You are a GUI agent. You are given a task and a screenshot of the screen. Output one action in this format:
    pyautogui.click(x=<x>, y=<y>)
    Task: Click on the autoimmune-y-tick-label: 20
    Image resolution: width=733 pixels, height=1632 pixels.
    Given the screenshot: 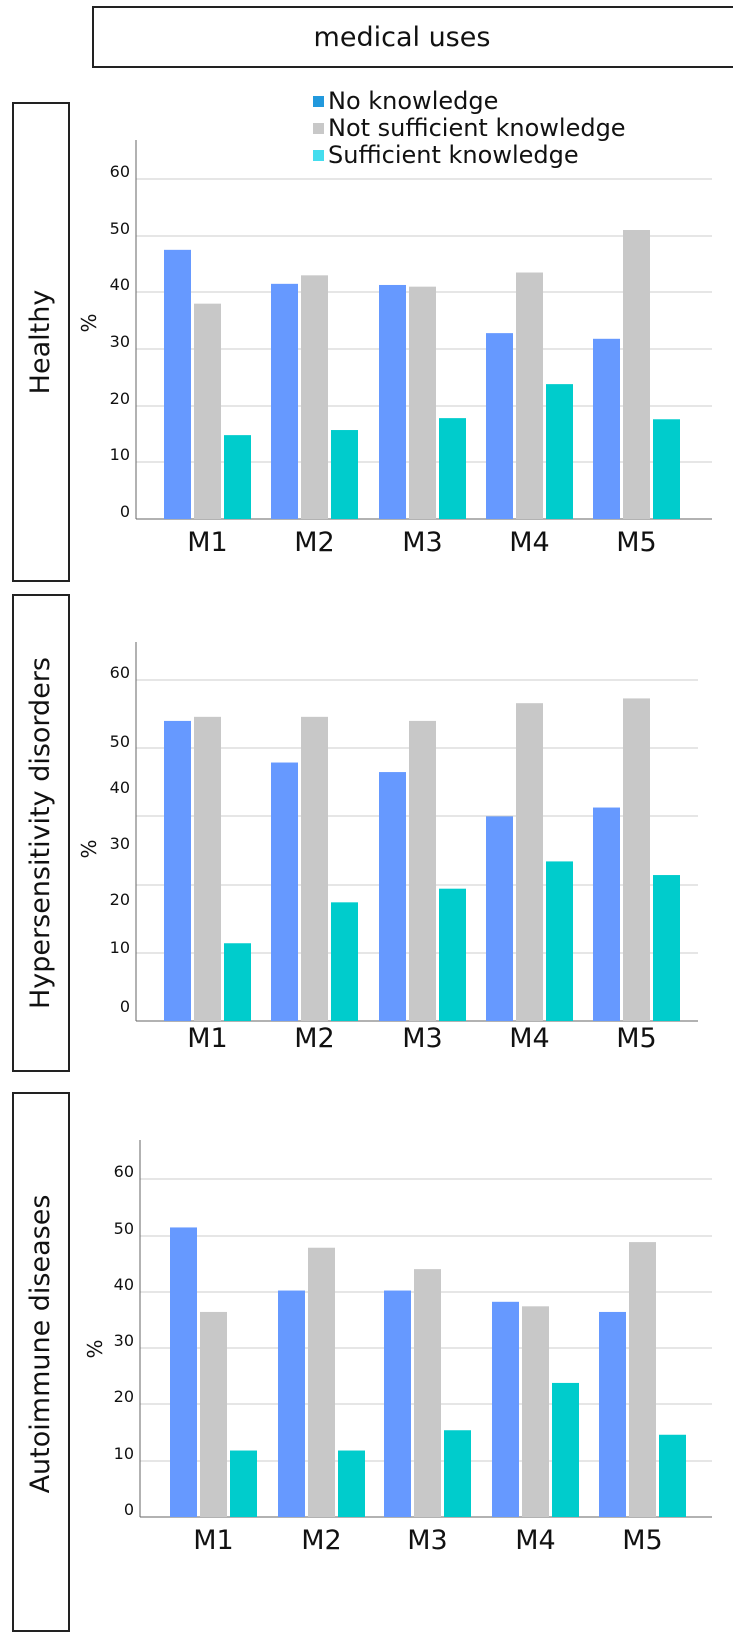 What is the action you would take?
    pyautogui.click(x=124, y=1396)
    